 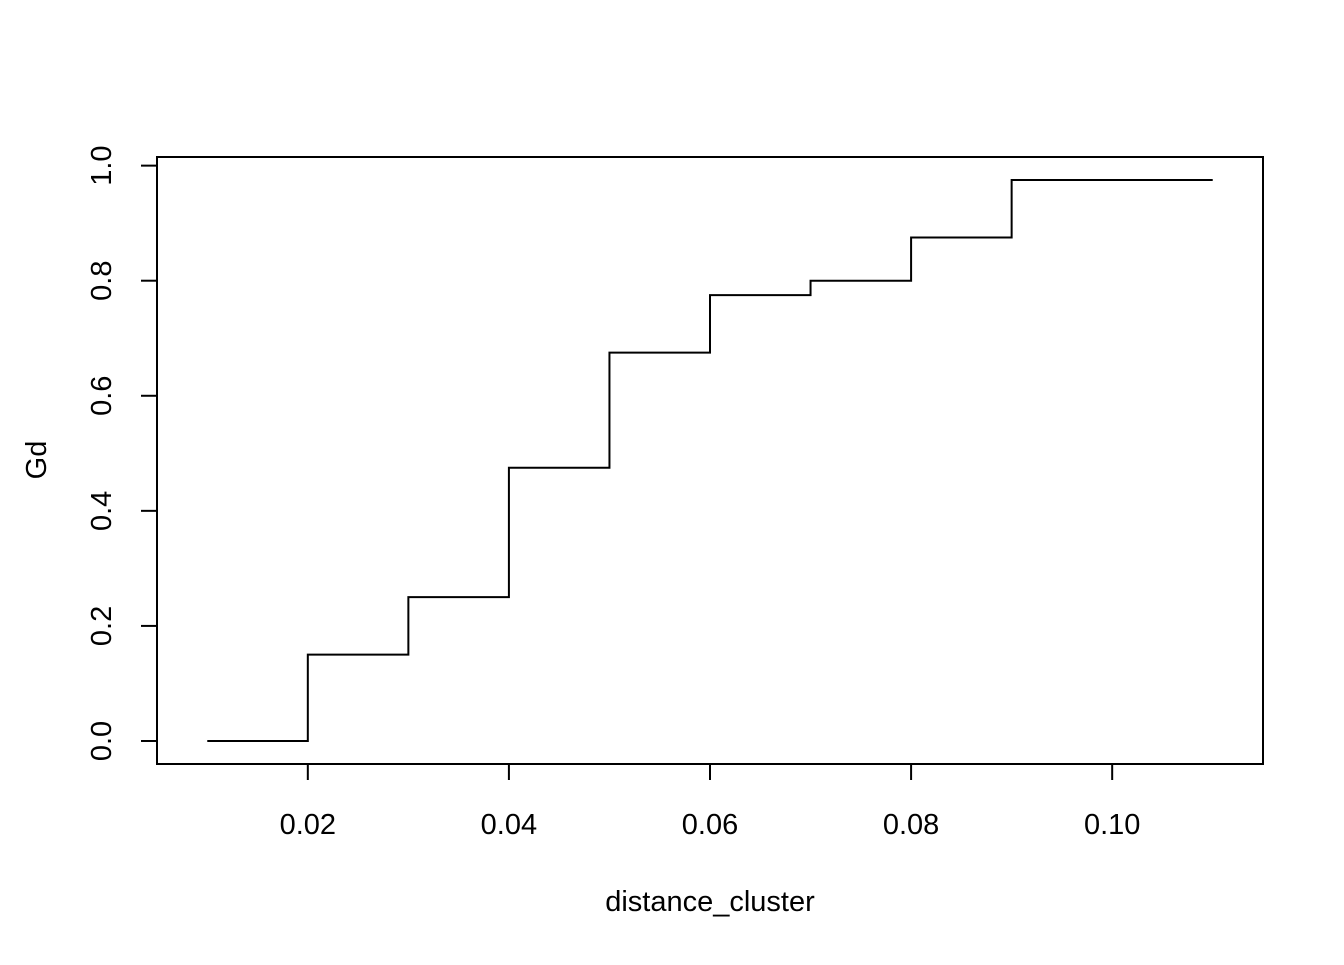 What do you see at coordinates (102, 741) in the screenshot?
I see `y-tick-label: 0.0` at bounding box center [102, 741].